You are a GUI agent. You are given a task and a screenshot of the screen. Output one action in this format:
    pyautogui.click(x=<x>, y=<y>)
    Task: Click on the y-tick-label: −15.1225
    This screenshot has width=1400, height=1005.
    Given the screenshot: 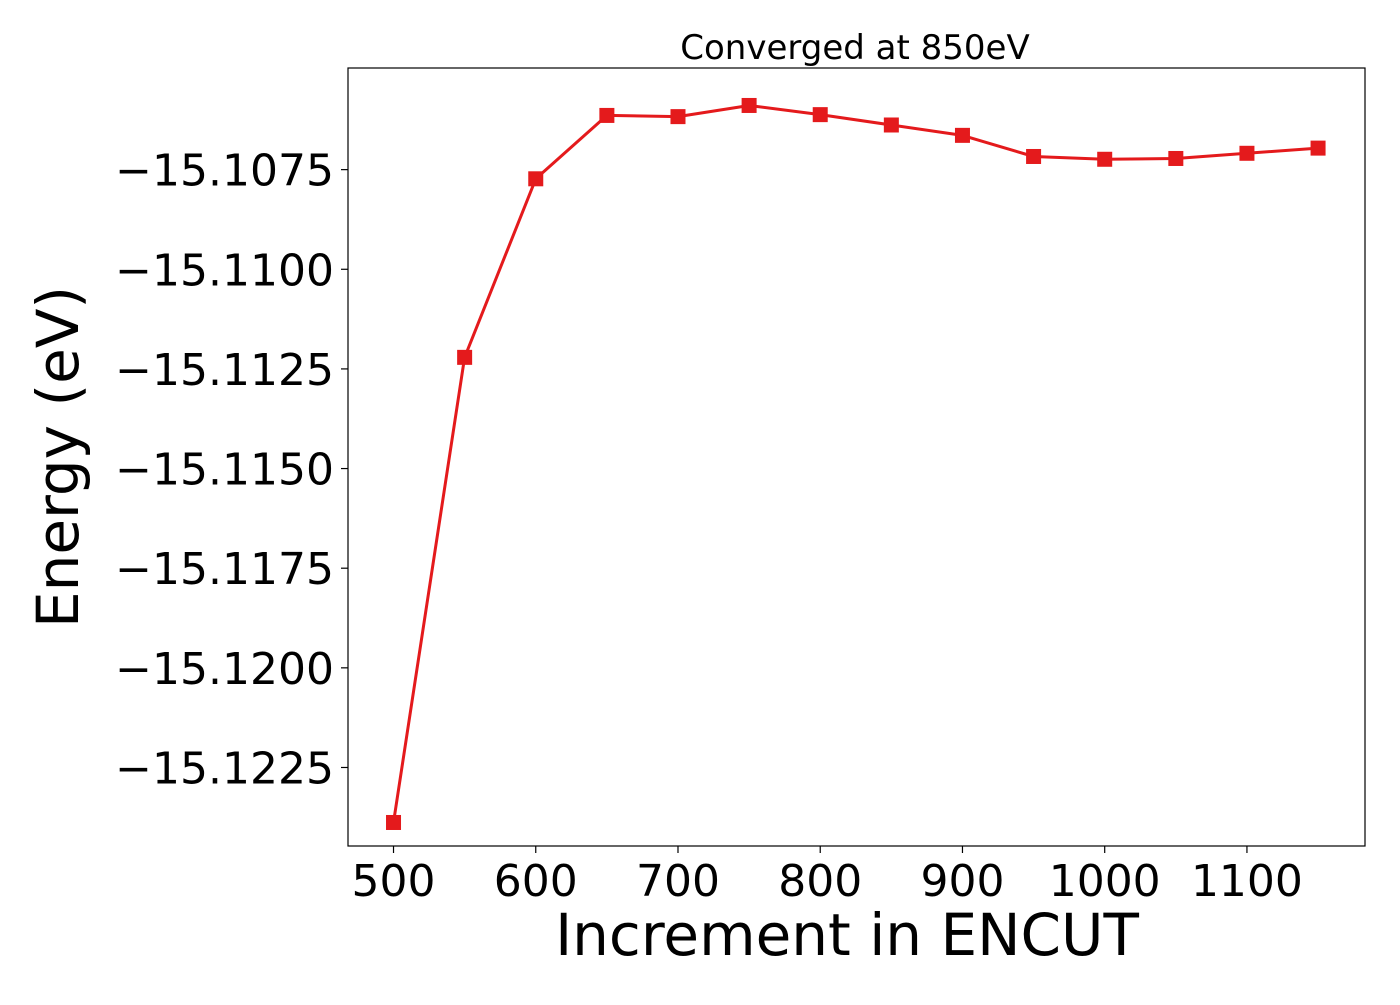 What is the action you would take?
    pyautogui.click(x=224, y=768)
    